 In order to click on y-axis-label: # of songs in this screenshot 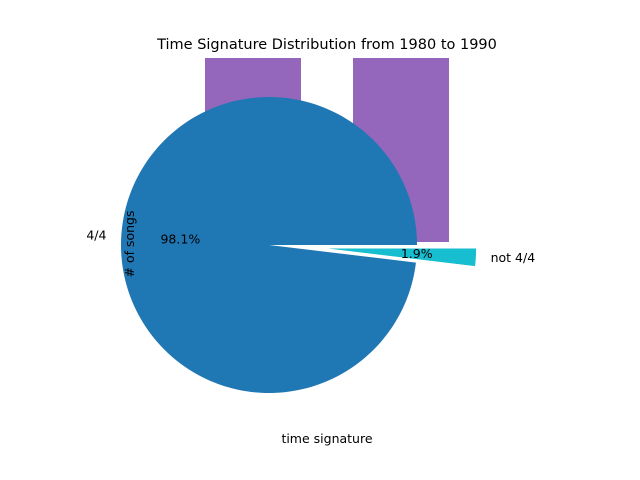, I will do `click(129, 244)`.